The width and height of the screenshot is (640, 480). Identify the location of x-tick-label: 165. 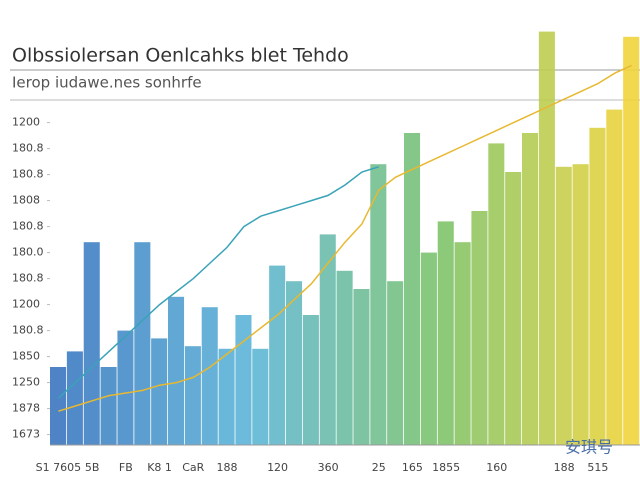
(412, 467).